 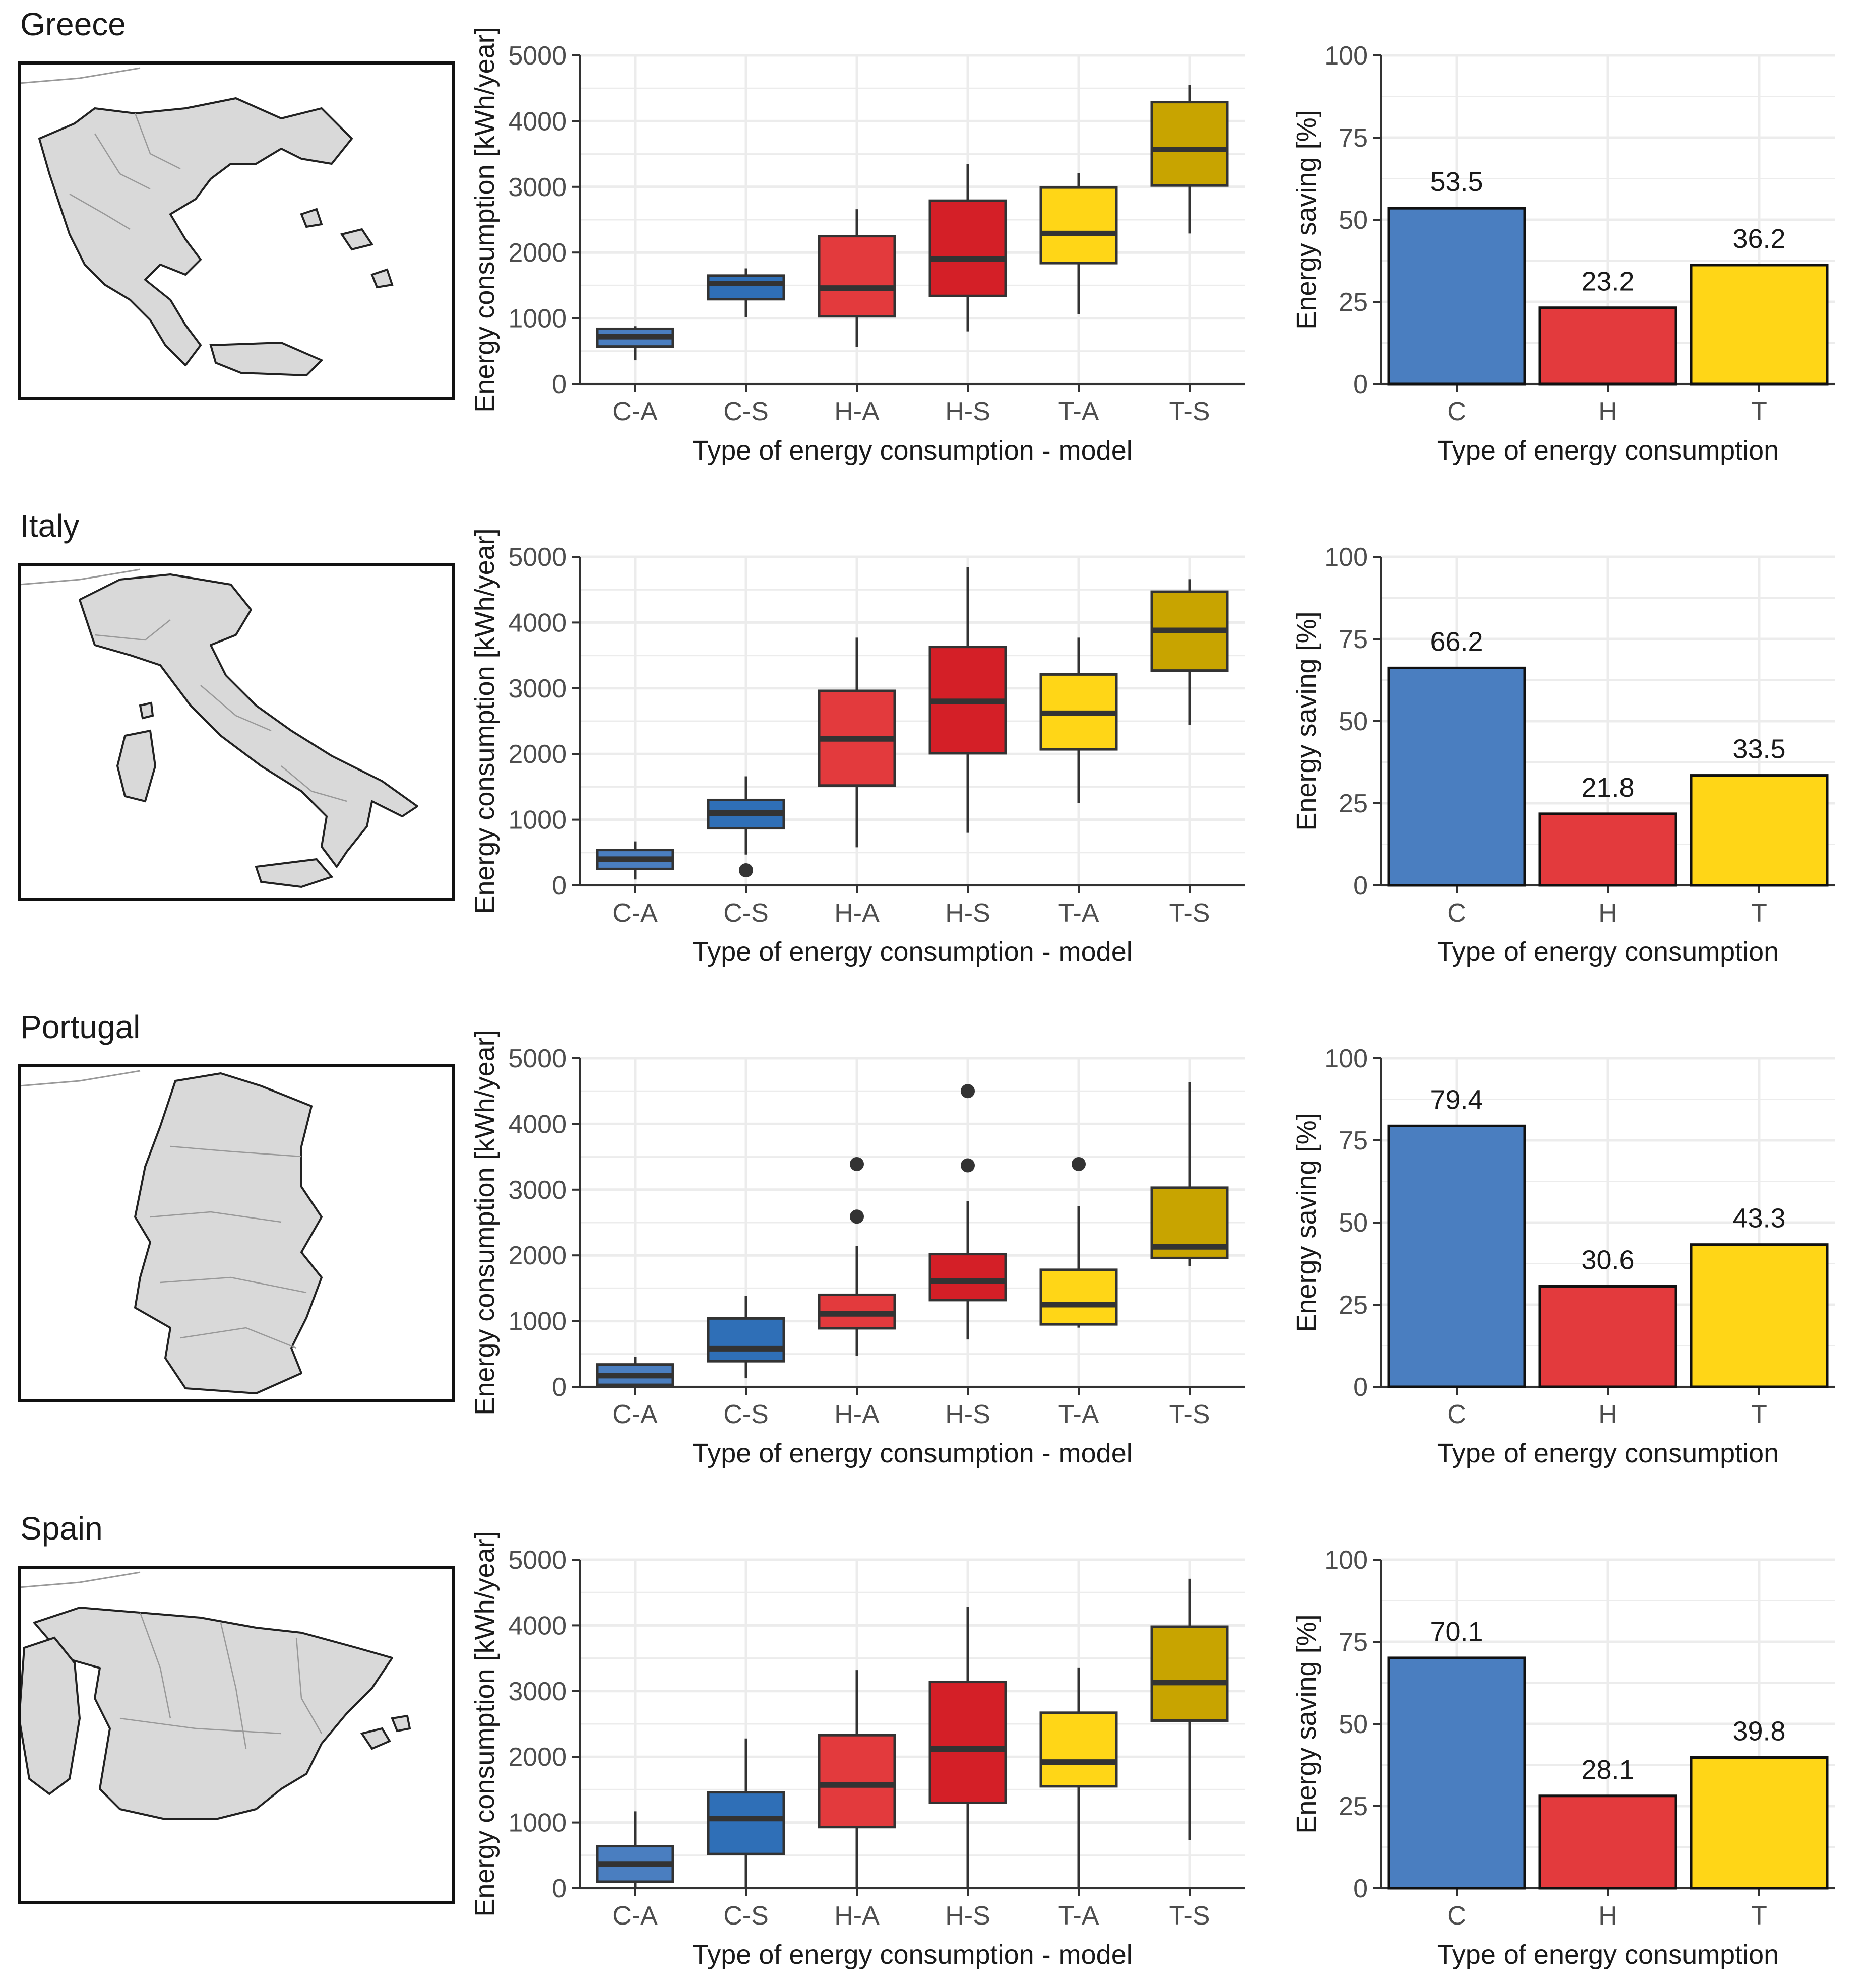 What do you see at coordinates (1759, 1731) in the screenshot?
I see `bar-value-label: 39.8` at bounding box center [1759, 1731].